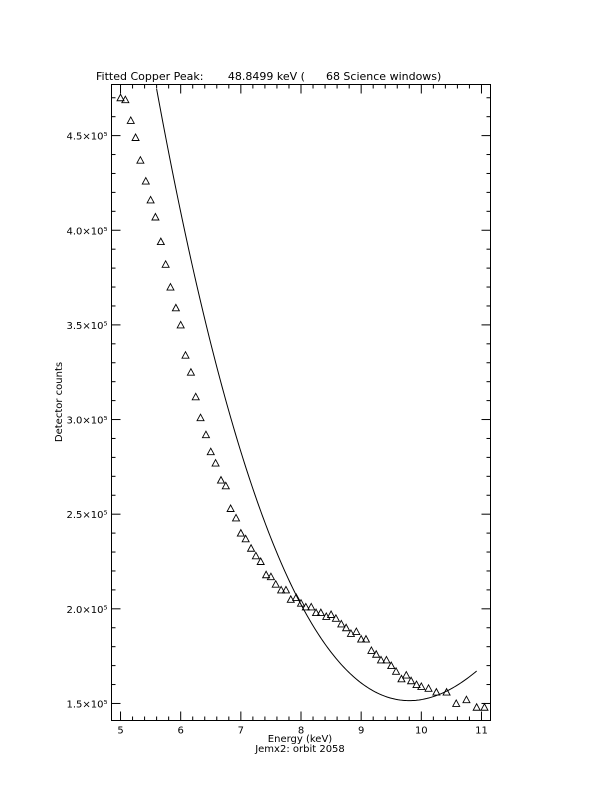  I want to click on x-tick-label: 6, so click(180, 731).